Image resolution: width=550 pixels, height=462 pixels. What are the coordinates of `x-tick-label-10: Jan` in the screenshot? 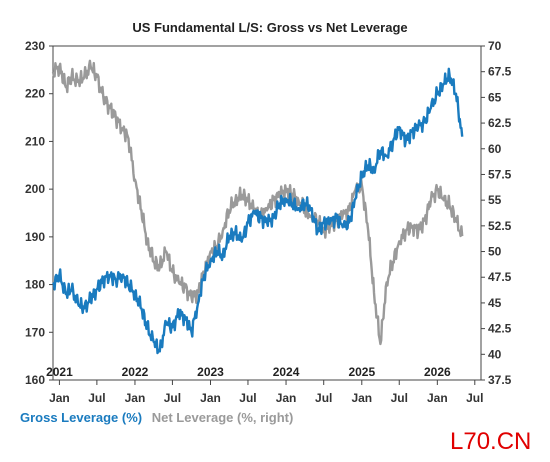 It's located at (437, 398).